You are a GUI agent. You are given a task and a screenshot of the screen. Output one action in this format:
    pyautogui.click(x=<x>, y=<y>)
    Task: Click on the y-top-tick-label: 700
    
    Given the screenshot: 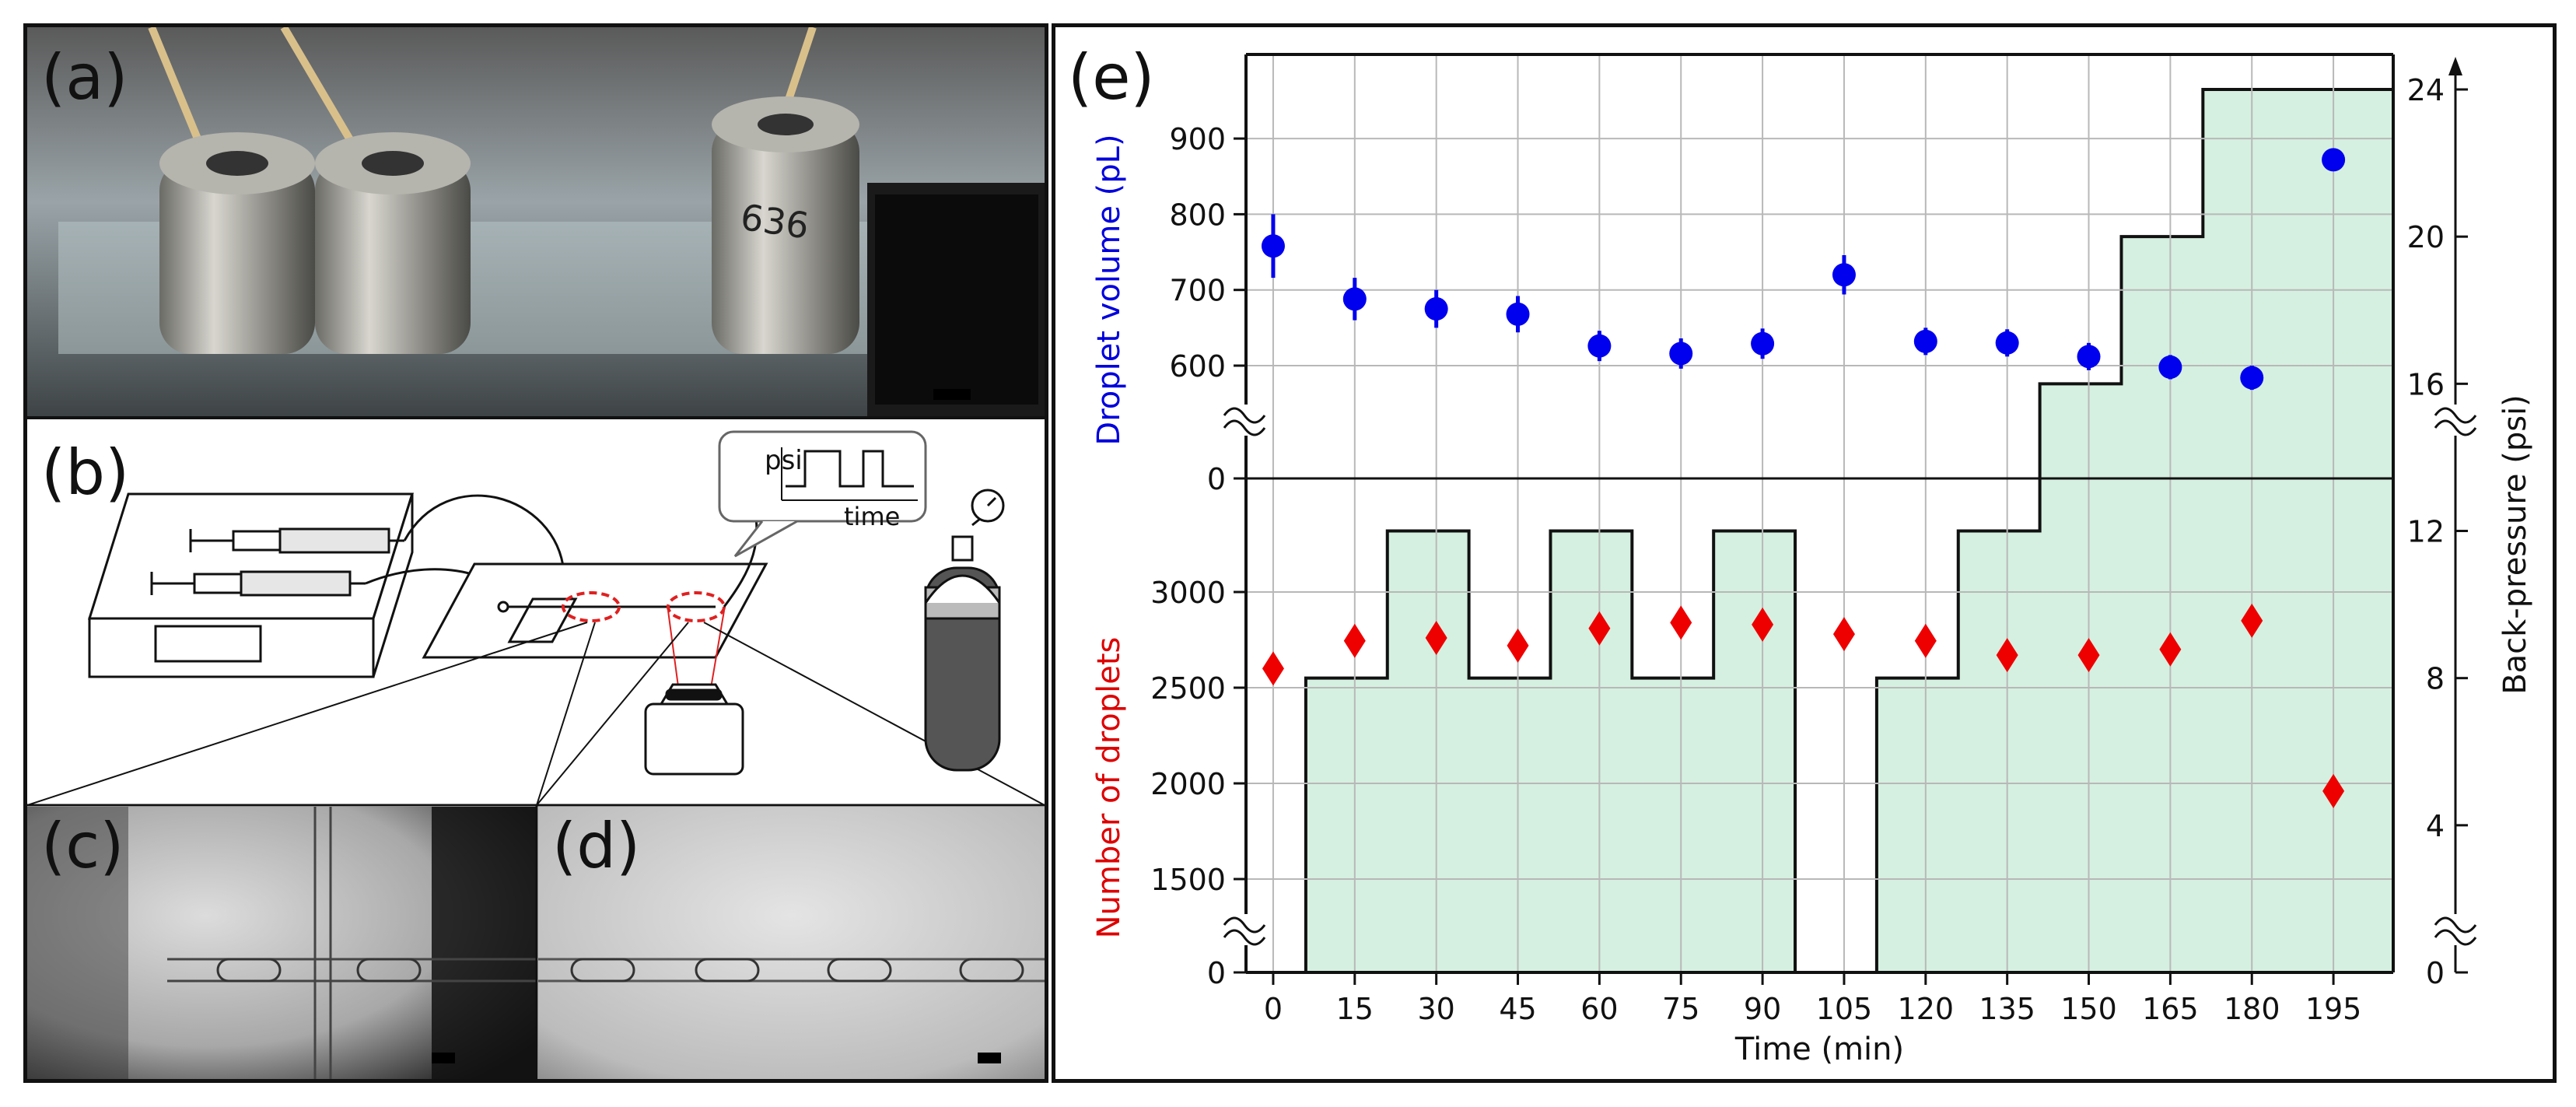 What is the action you would take?
    pyautogui.click(x=1198, y=291)
    